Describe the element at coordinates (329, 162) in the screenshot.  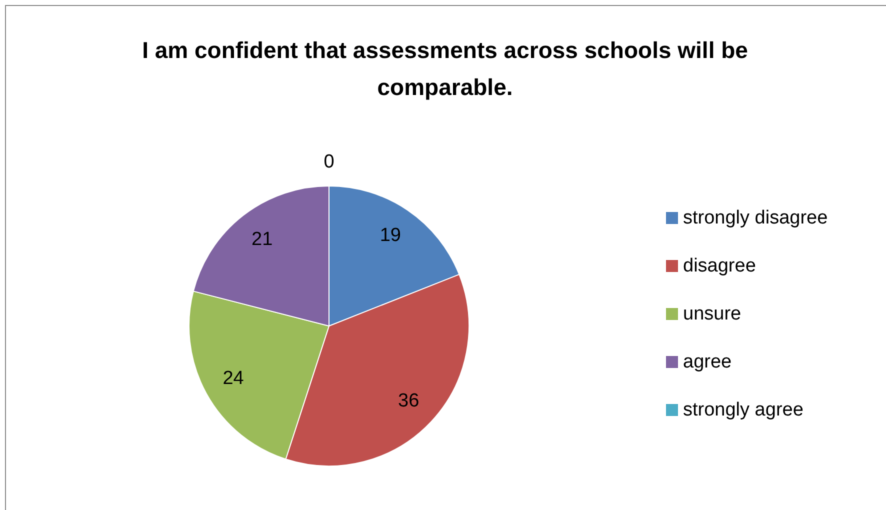
I see `text: 0` at that location.